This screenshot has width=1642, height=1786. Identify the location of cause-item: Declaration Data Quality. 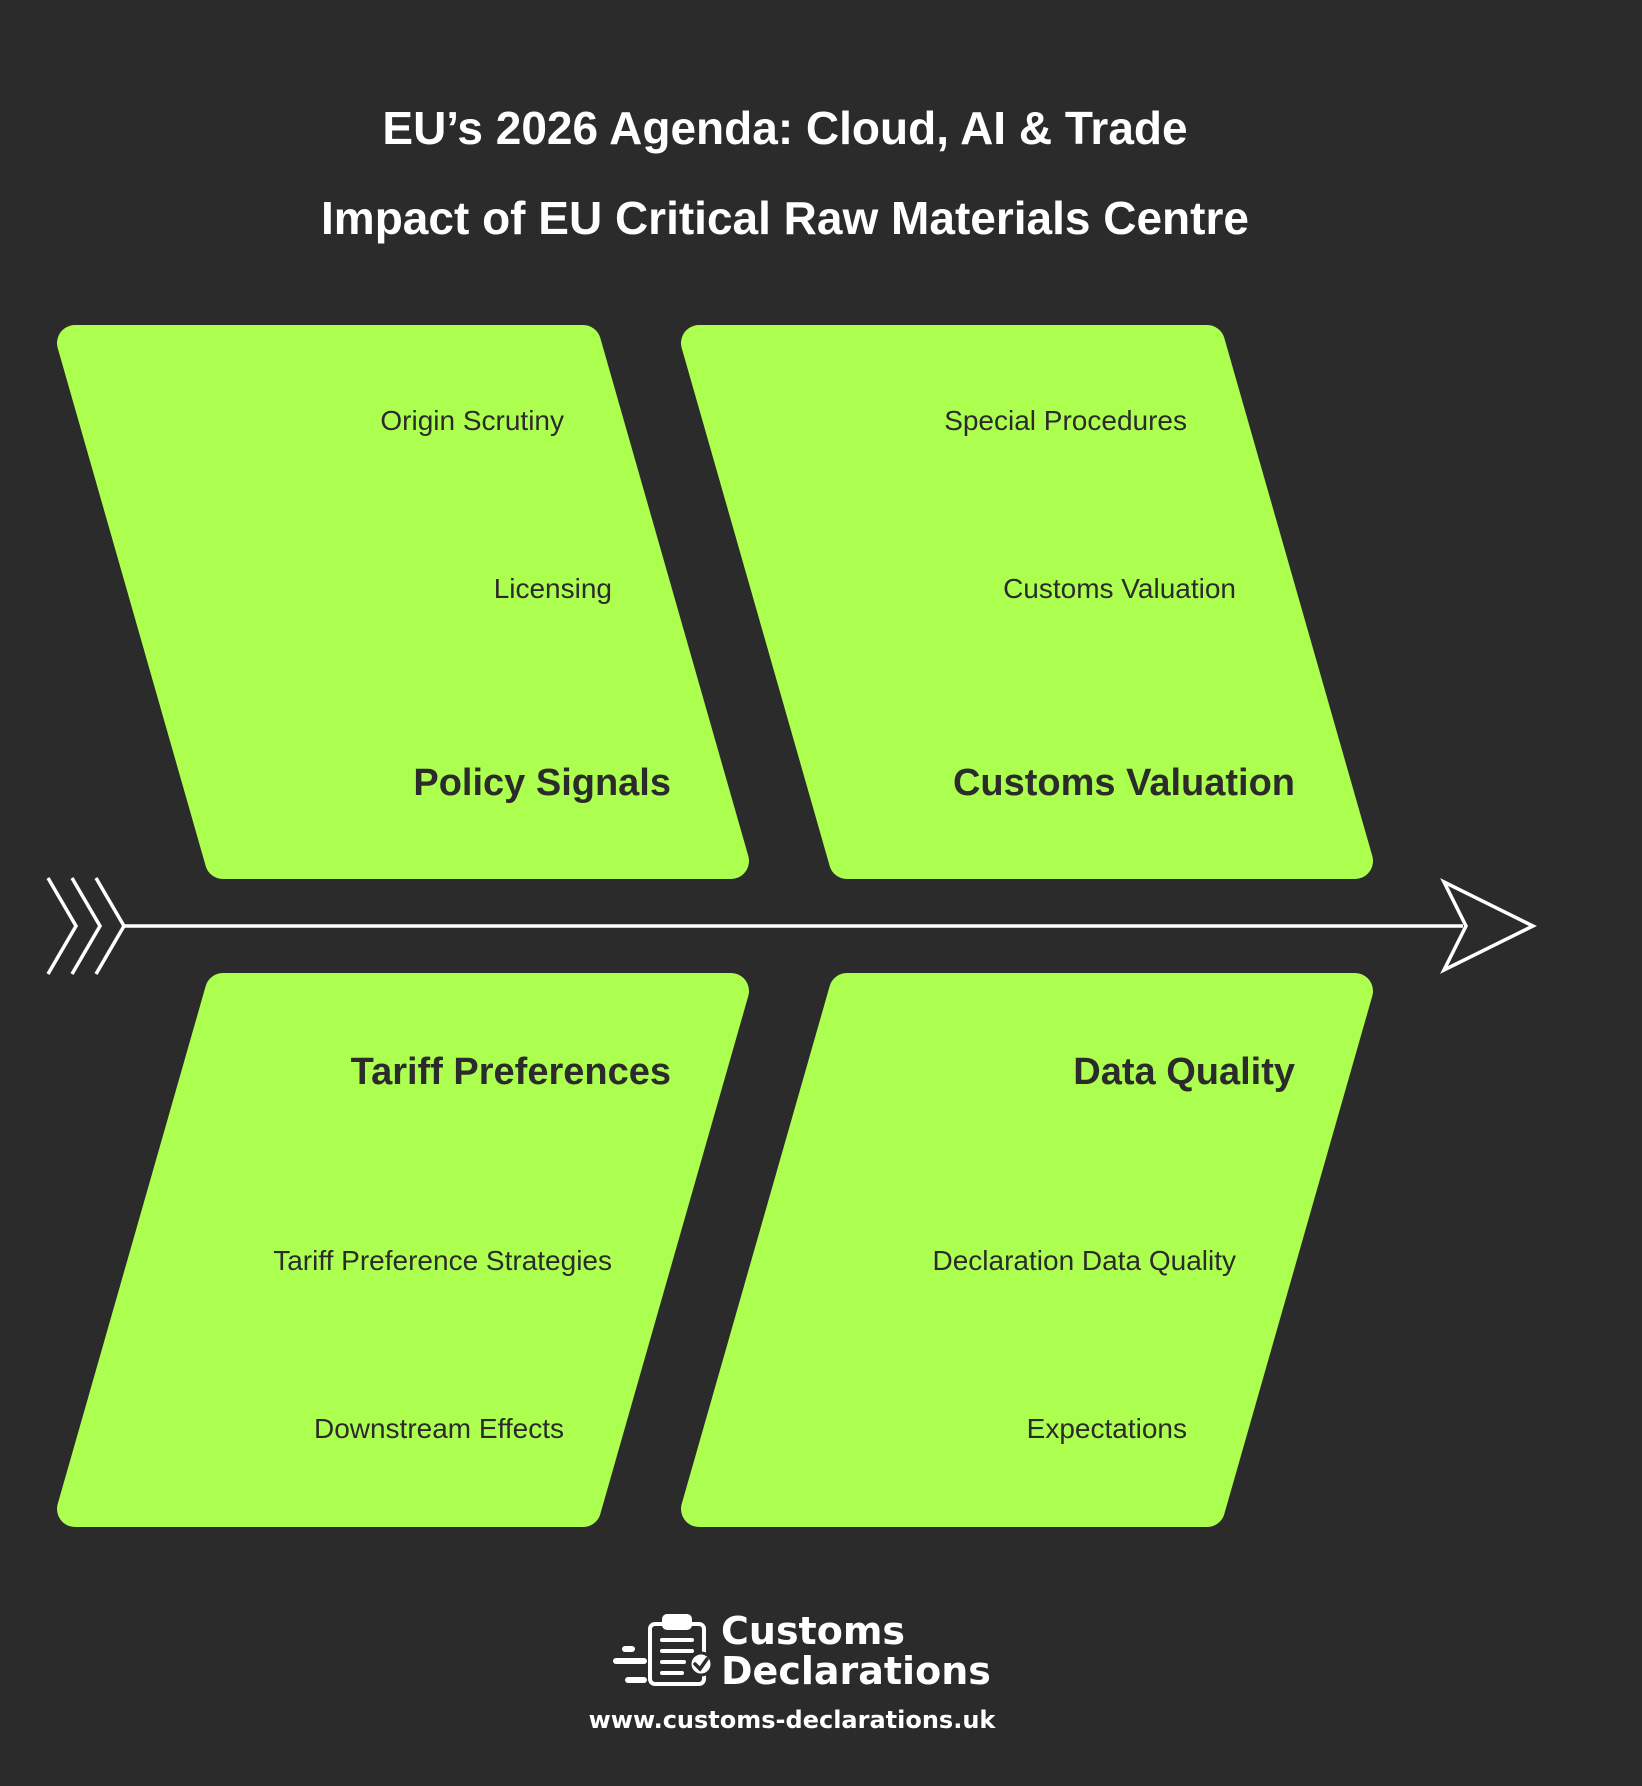
(1084, 1260).